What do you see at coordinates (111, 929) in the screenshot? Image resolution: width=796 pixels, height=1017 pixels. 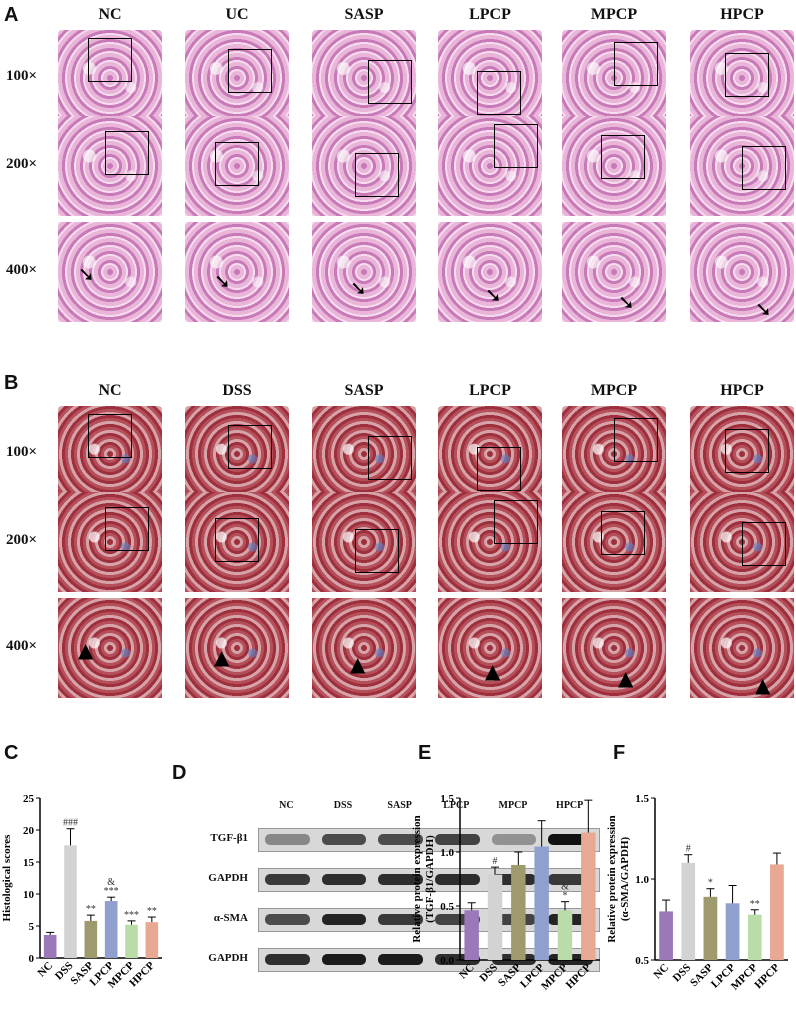 I see `bar-lpcp` at bounding box center [111, 929].